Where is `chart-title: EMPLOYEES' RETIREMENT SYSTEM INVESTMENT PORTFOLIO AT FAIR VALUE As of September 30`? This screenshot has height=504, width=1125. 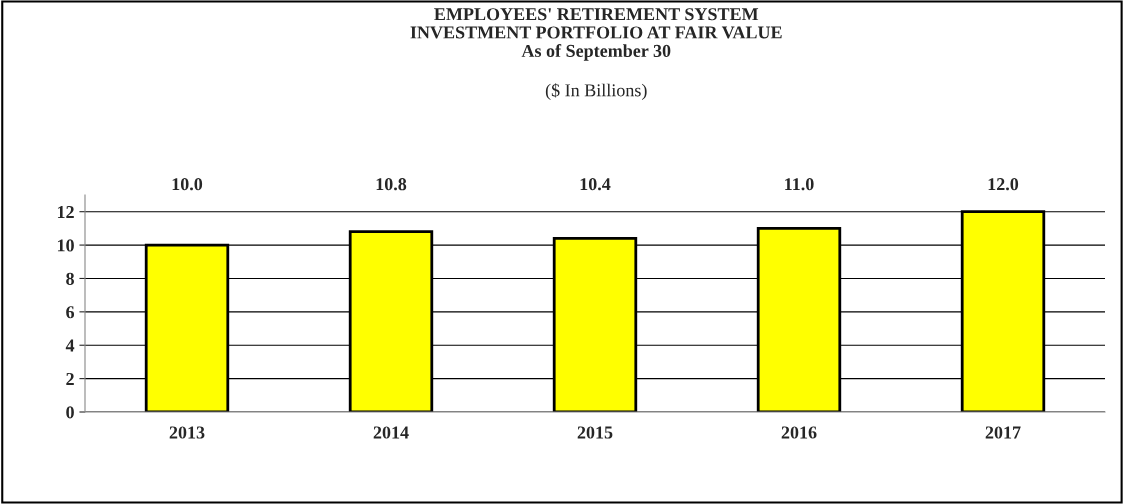 chart-title: EMPLOYEES' RETIREMENT SYSTEM INVESTMENT PORTFOLIO AT FAIR VALUE As of September 30 is located at coordinates (596, 34).